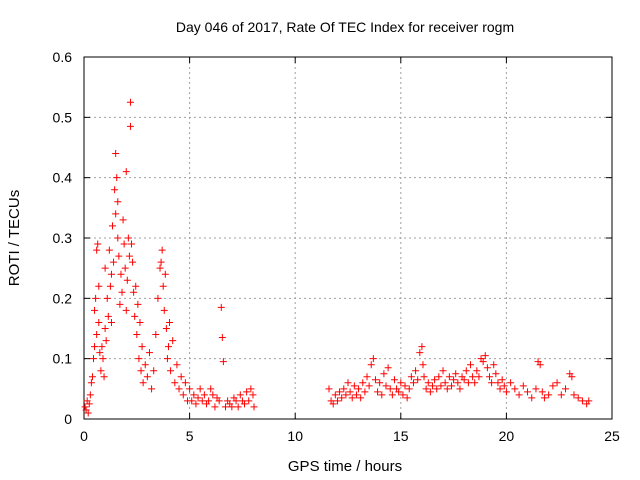  What do you see at coordinates (63, 298) in the screenshot?
I see `y-tick-label: 0.2` at bounding box center [63, 298].